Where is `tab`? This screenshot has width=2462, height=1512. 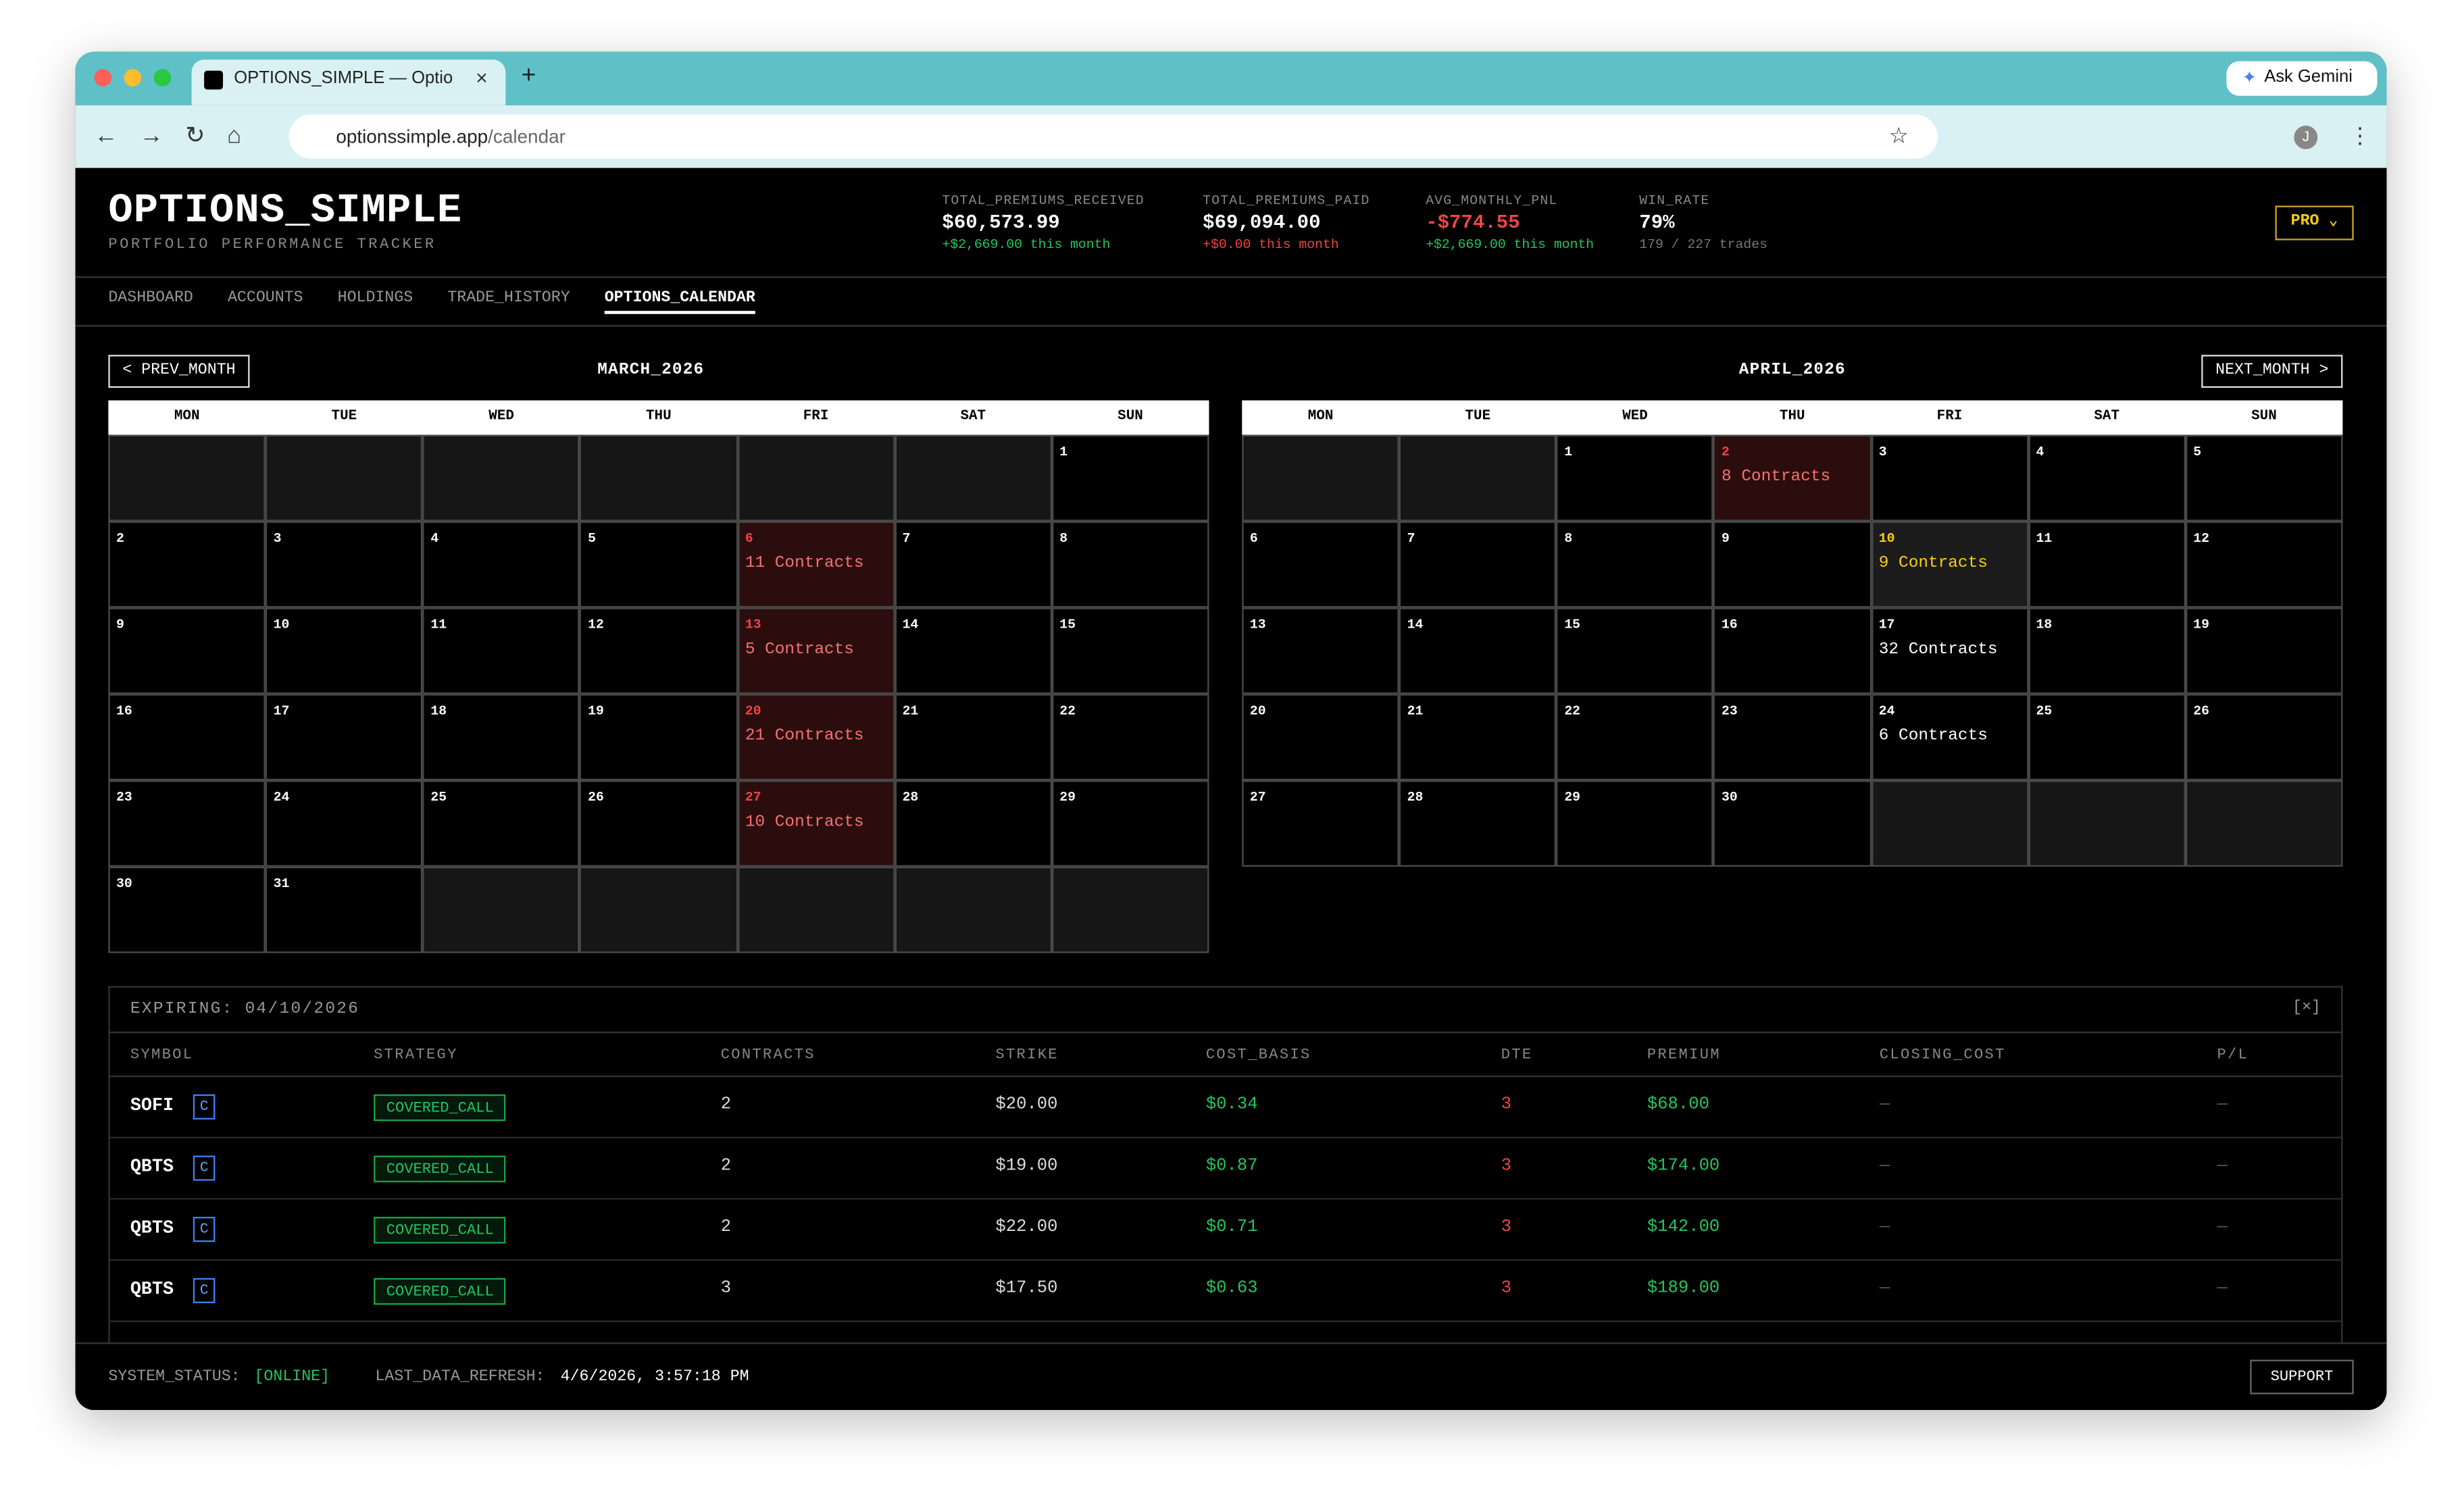
tab is located at coordinates (348, 82).